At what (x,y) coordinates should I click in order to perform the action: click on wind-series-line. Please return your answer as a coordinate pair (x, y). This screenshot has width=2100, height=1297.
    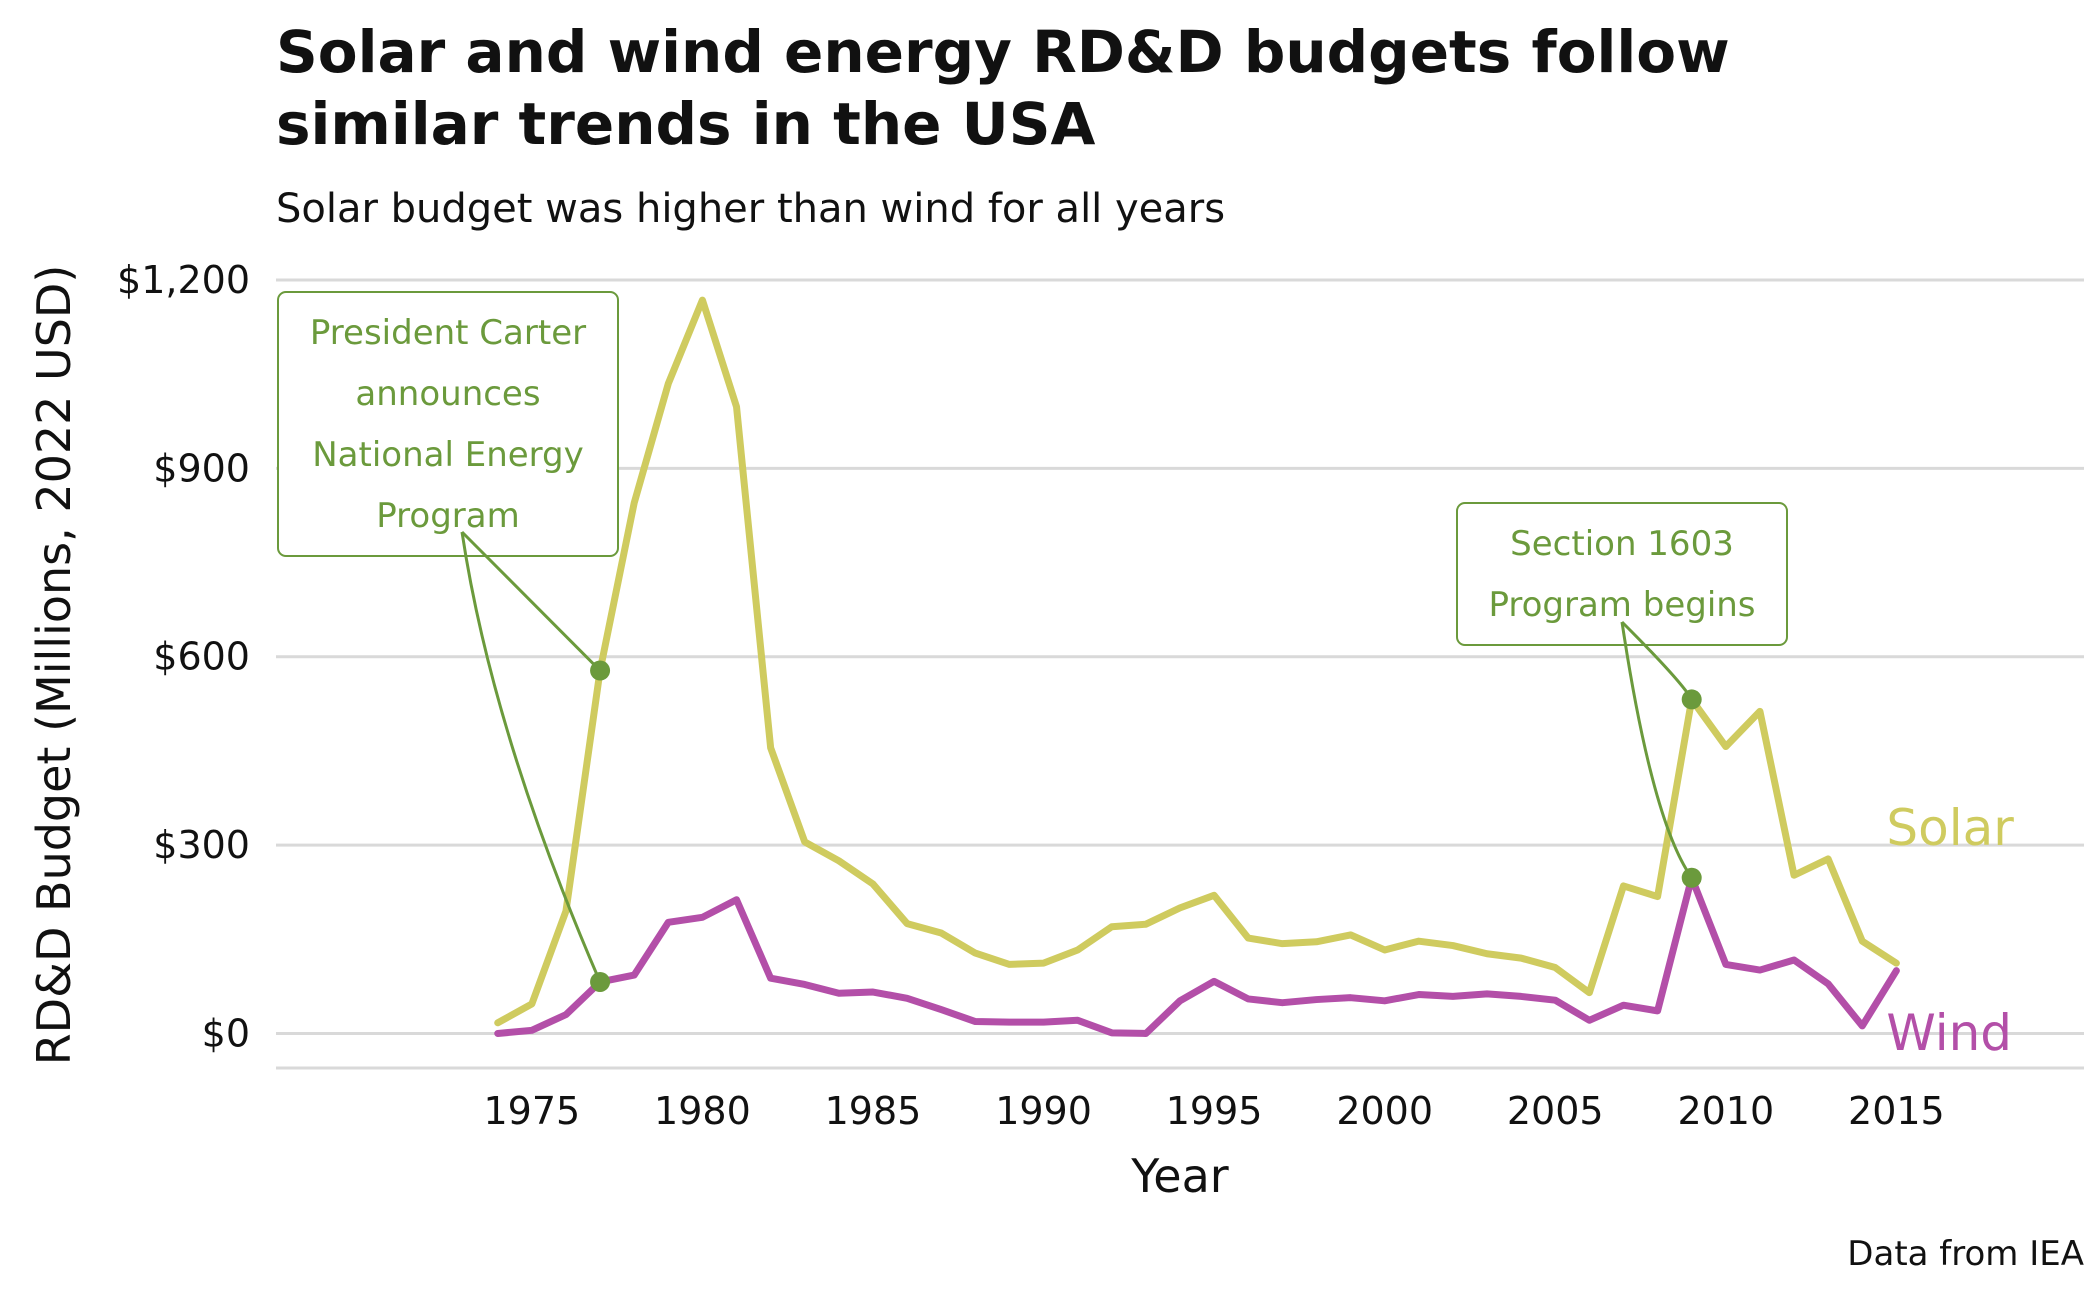
    Looking at the image, I should click on (1197, 955).